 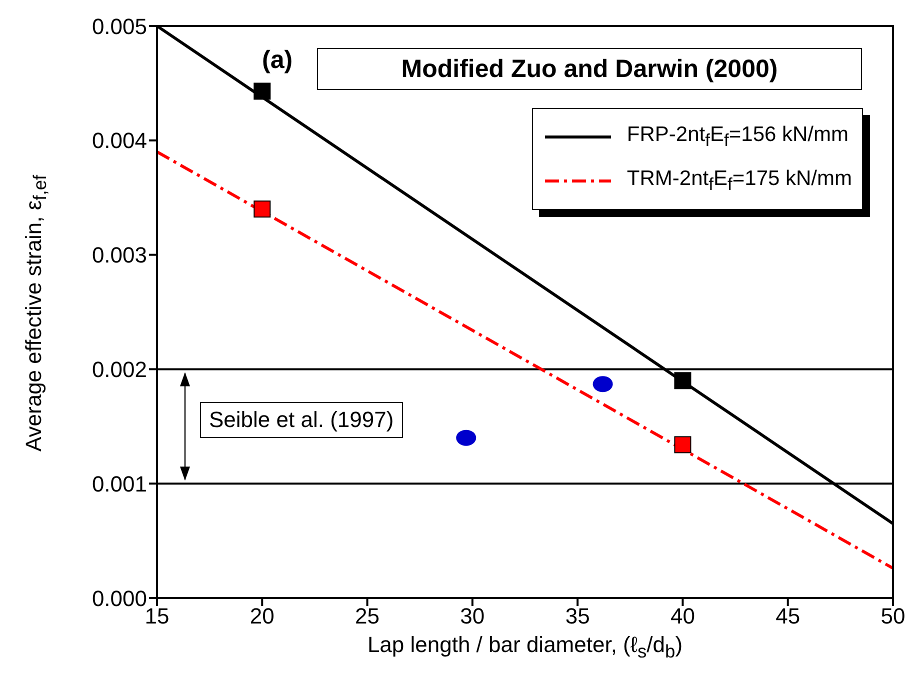 What do you see at coordinates (119, 369) in the screenshot?
I see `y-tick-label: 0.002` at bounding box center [119, 369].